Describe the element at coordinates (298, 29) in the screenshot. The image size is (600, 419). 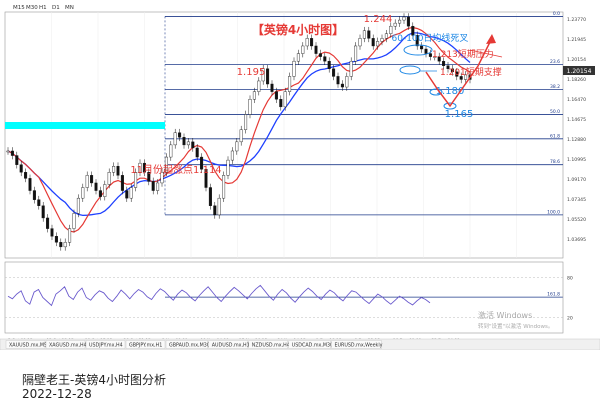
I see `chart-title: 【英镑4小时图】` at that location.